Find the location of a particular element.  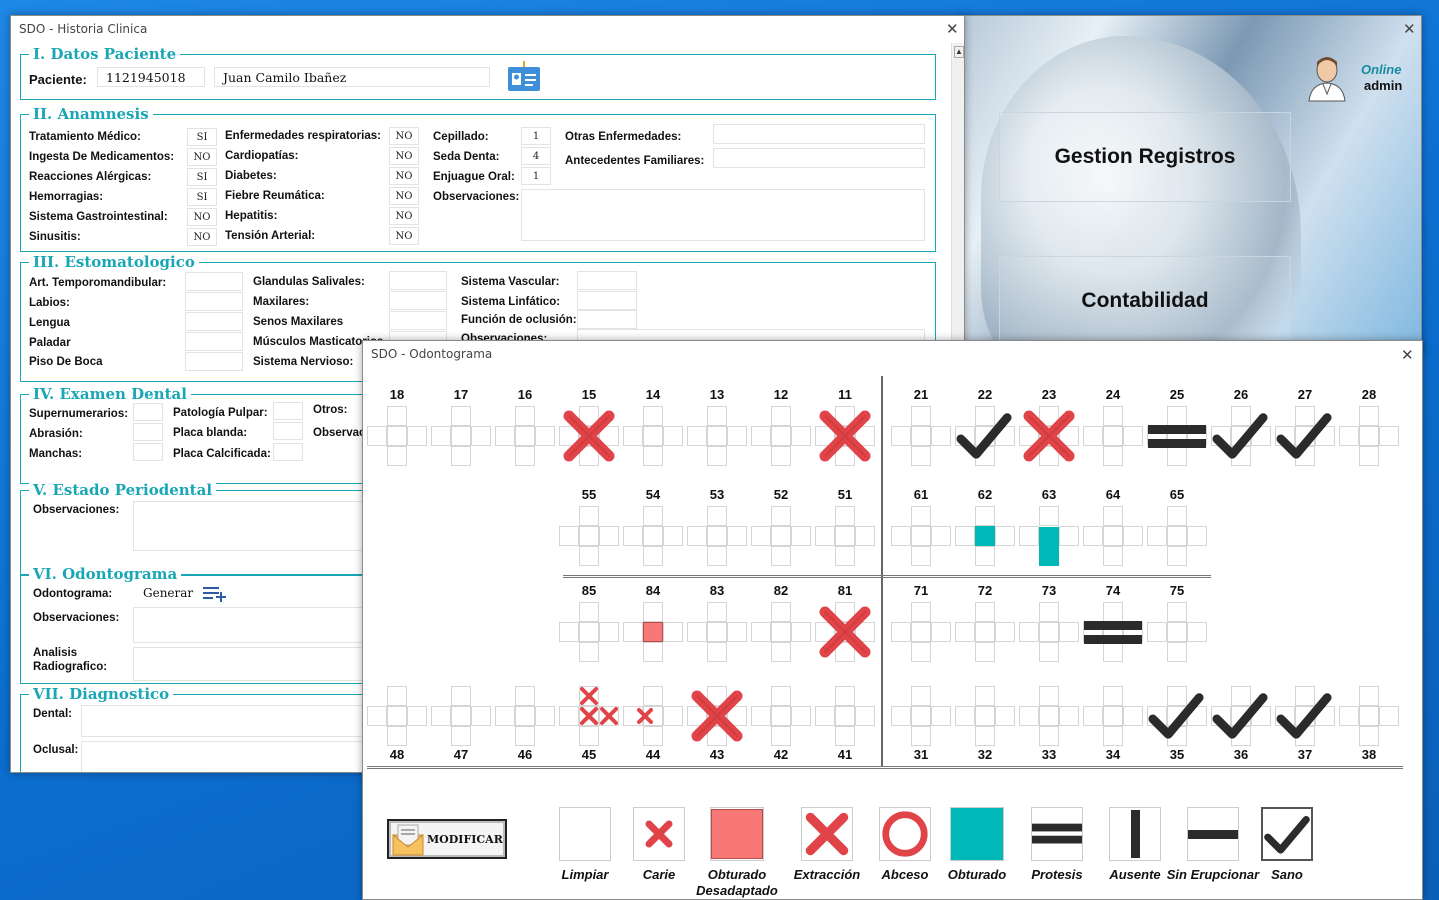

anamnesis-value: NO is located at coordinates (404, 176).